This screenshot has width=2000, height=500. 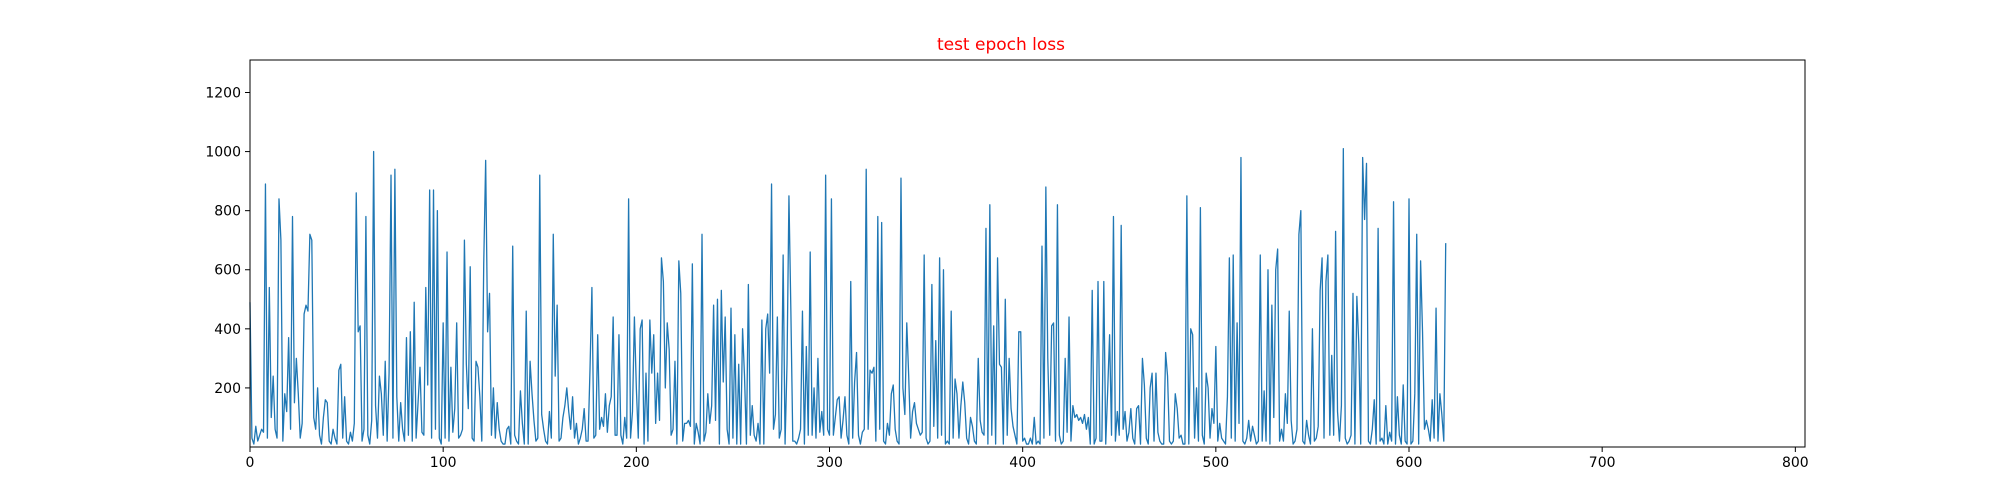 I want to click on y-tick-label: 200, so click(x=227, y=389).